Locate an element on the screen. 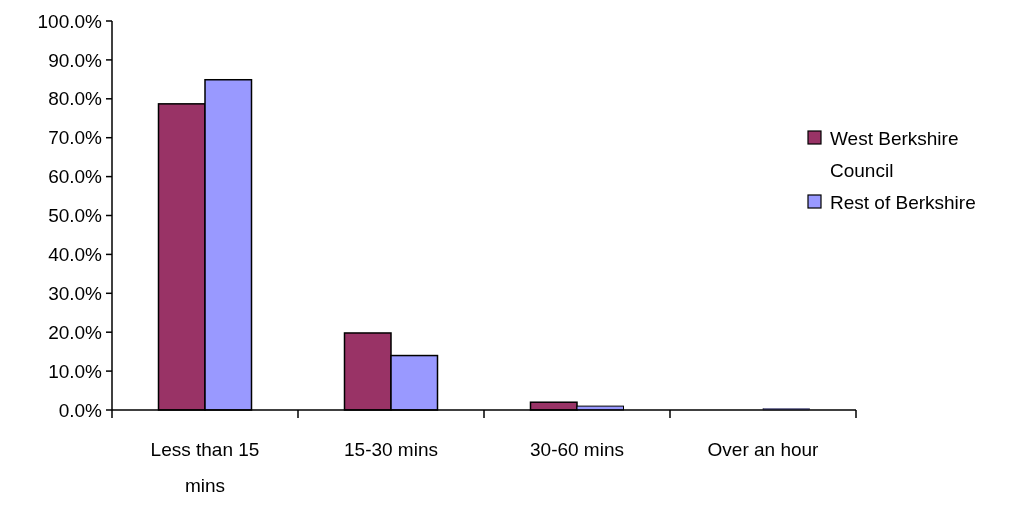  y-tick-label: 0.0% is located at coordinates (80, 410).